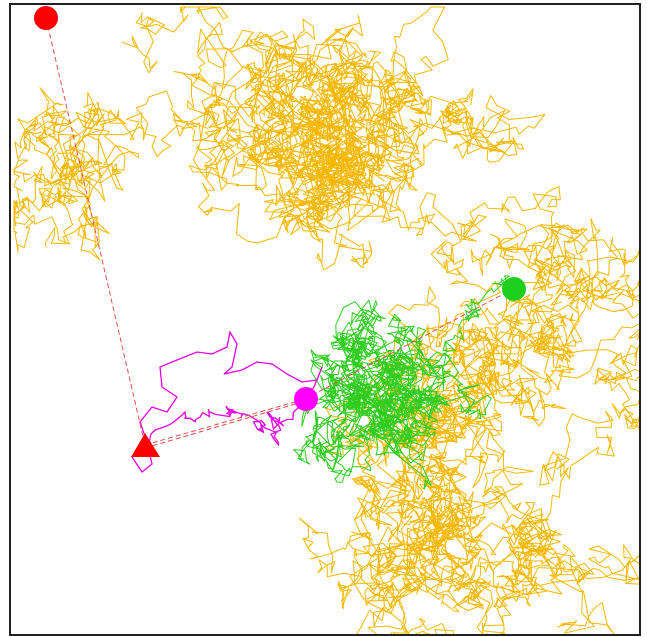 This screenshot has width=647, height=637. Describe the element at coordinates (514, 289) in the screenshot. I see `green-circle-marker` at that location.